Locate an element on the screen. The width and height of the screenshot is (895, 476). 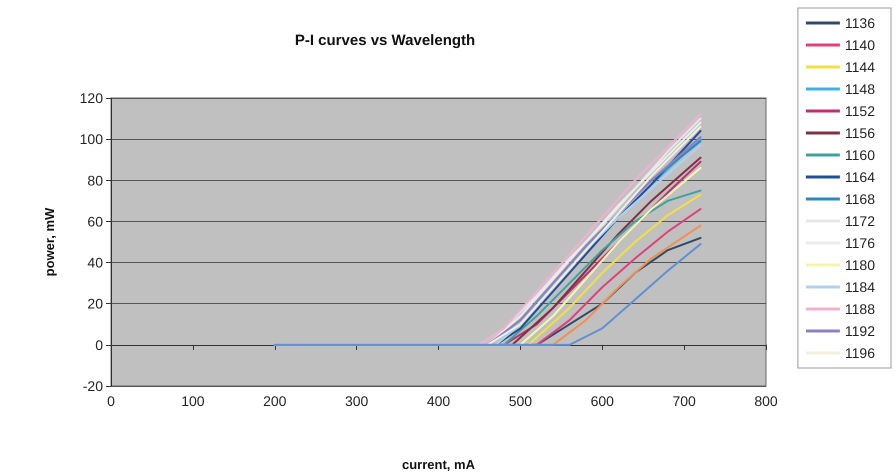
x-tick-label: 200 is located at coordinates (275, 401).